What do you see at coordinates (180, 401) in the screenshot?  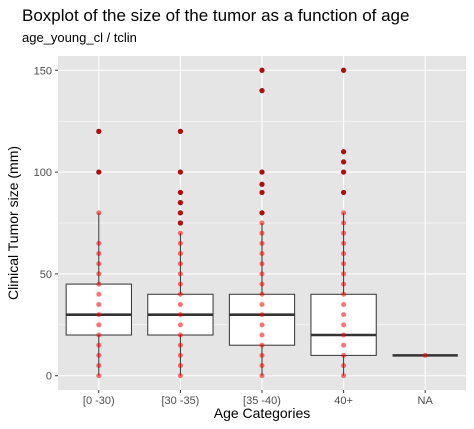 I see `x-tick-label: [30 -35)` at bounding box center [180, 401].